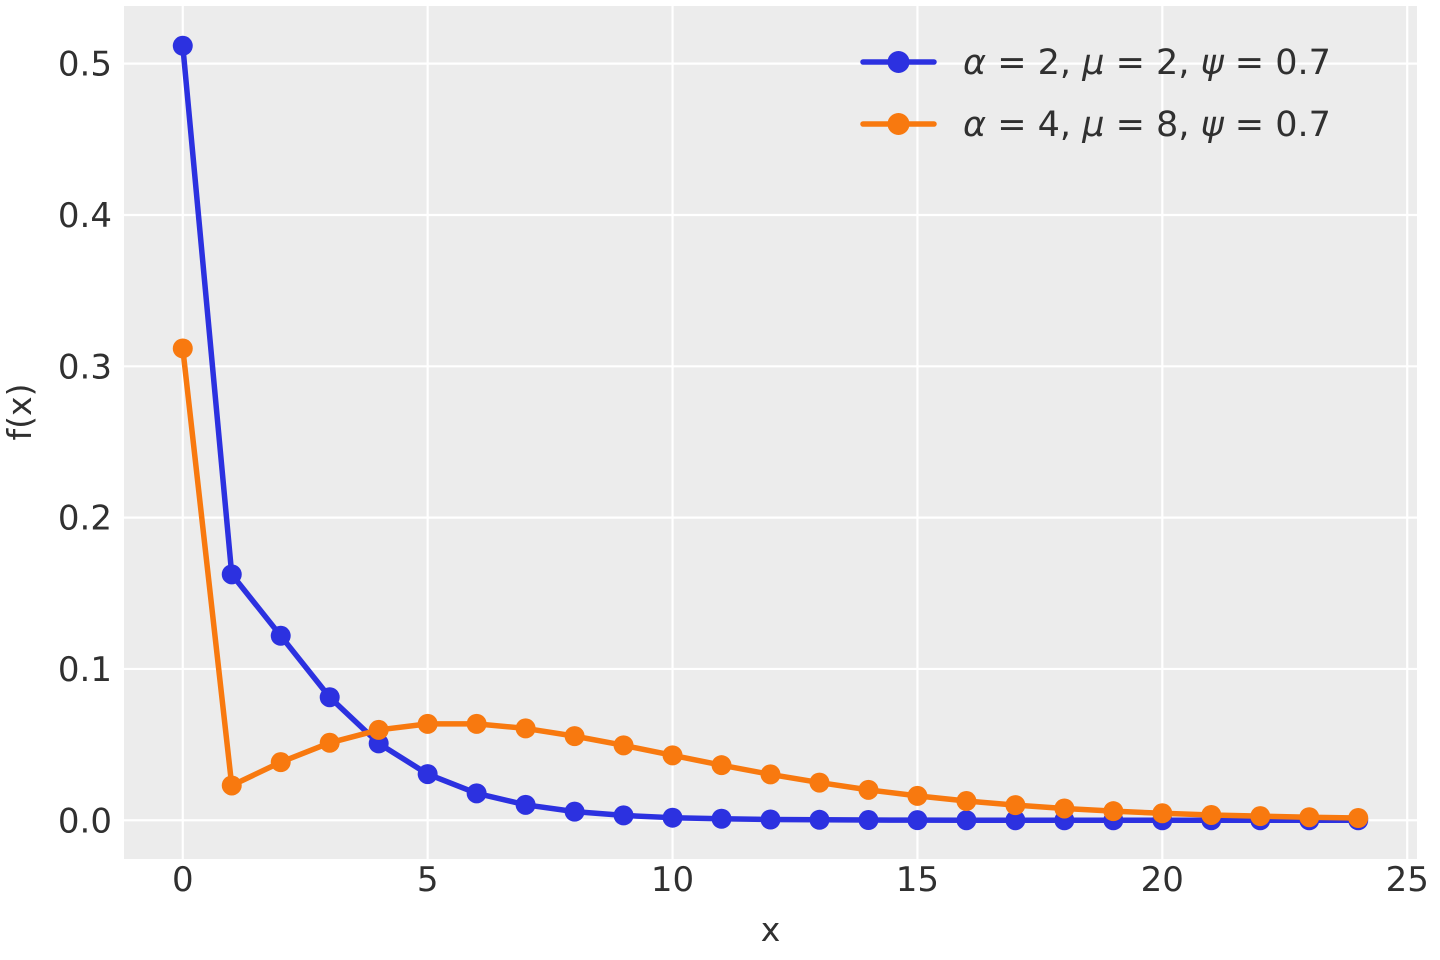 The image size is (1440, 960). Describe the element at coordinates (19, 412) in the screenshot. I see `y-axis-label: f(x)` at that location.